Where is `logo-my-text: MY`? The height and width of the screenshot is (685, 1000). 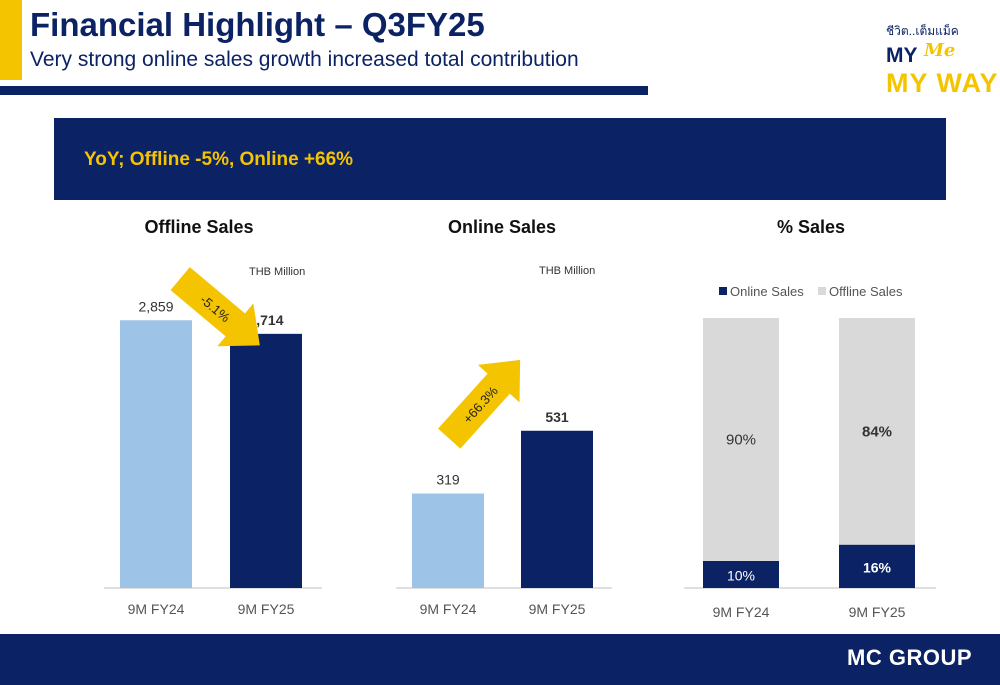 logo-my-text: MY is located at coordinates (902, 55).